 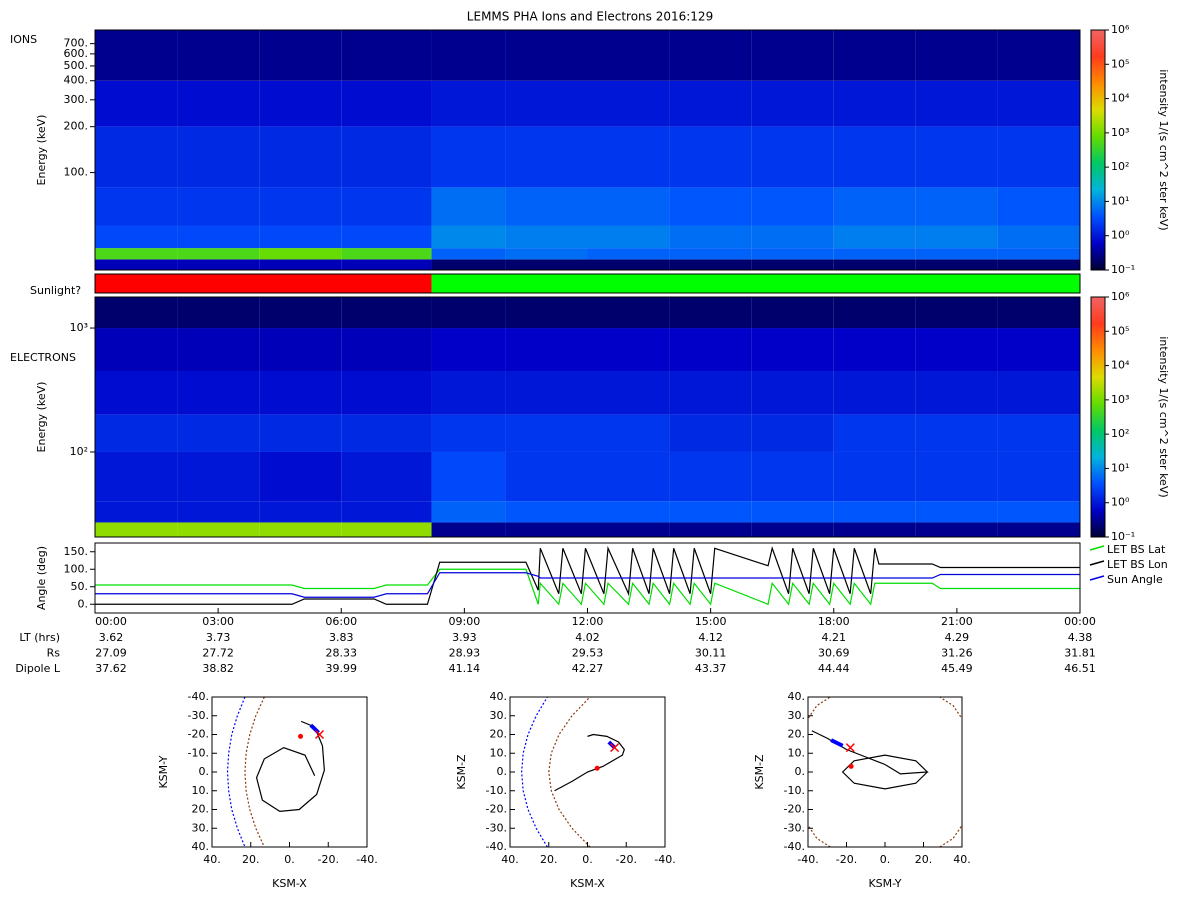 What do you see at coordinates (1137, 564) in the screenshot?
I see `legend-label: LET BS Lon` at bounding box center [1137, 564].